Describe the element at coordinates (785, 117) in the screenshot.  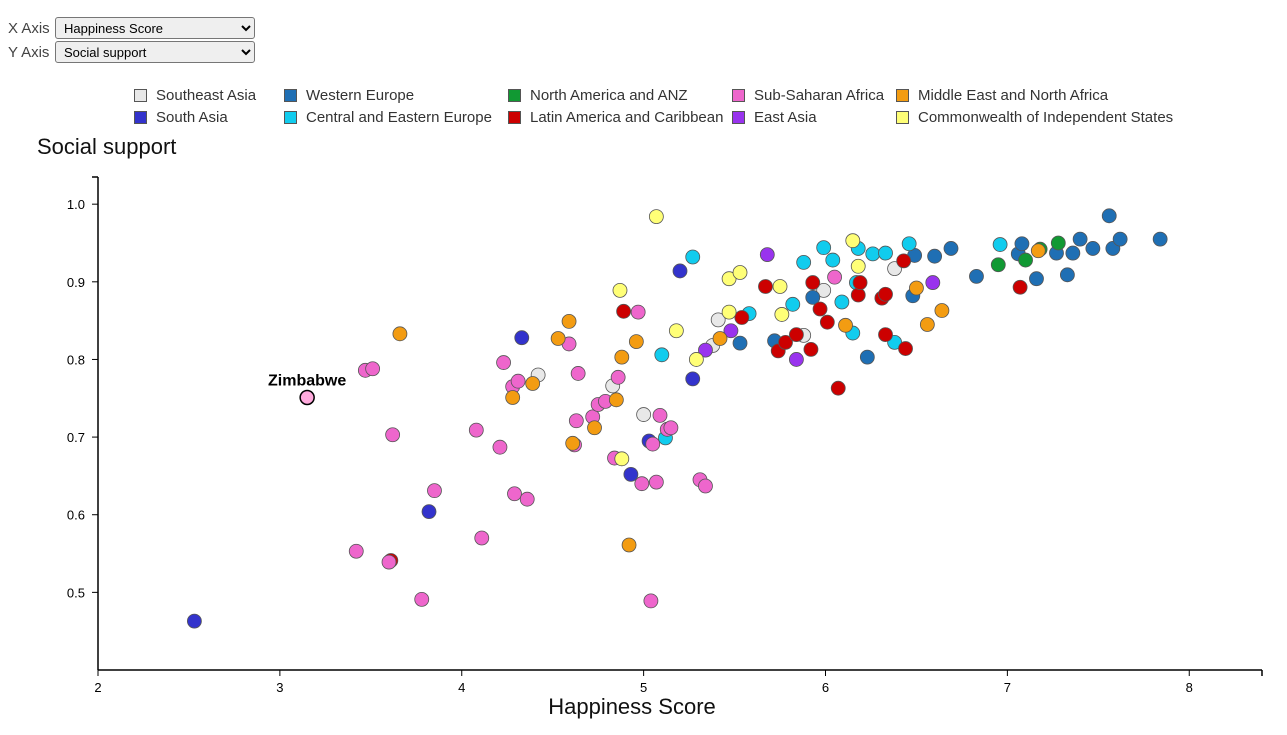
I see `legend-label: East Asia` at that location.